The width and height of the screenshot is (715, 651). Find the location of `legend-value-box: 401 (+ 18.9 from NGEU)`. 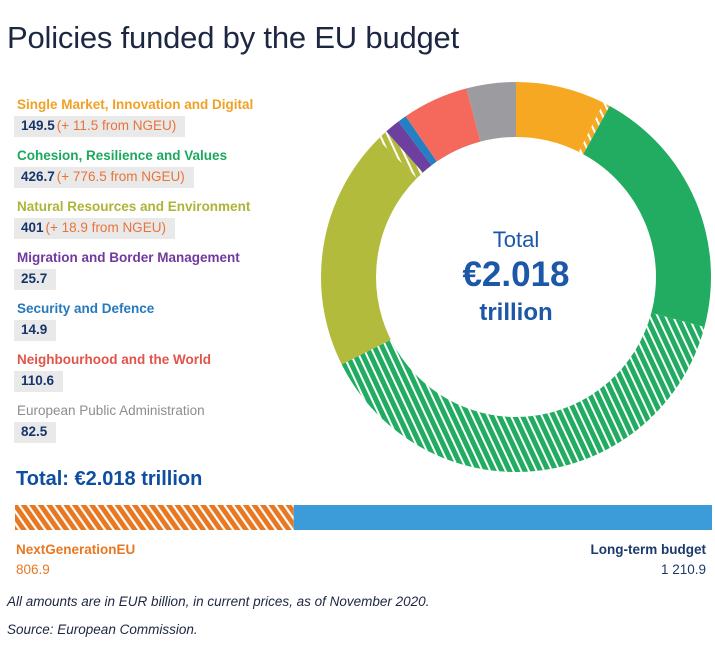

legend-value-box: 401 (+ 18.9 from NGEU) is located at coordinates (94, 228).